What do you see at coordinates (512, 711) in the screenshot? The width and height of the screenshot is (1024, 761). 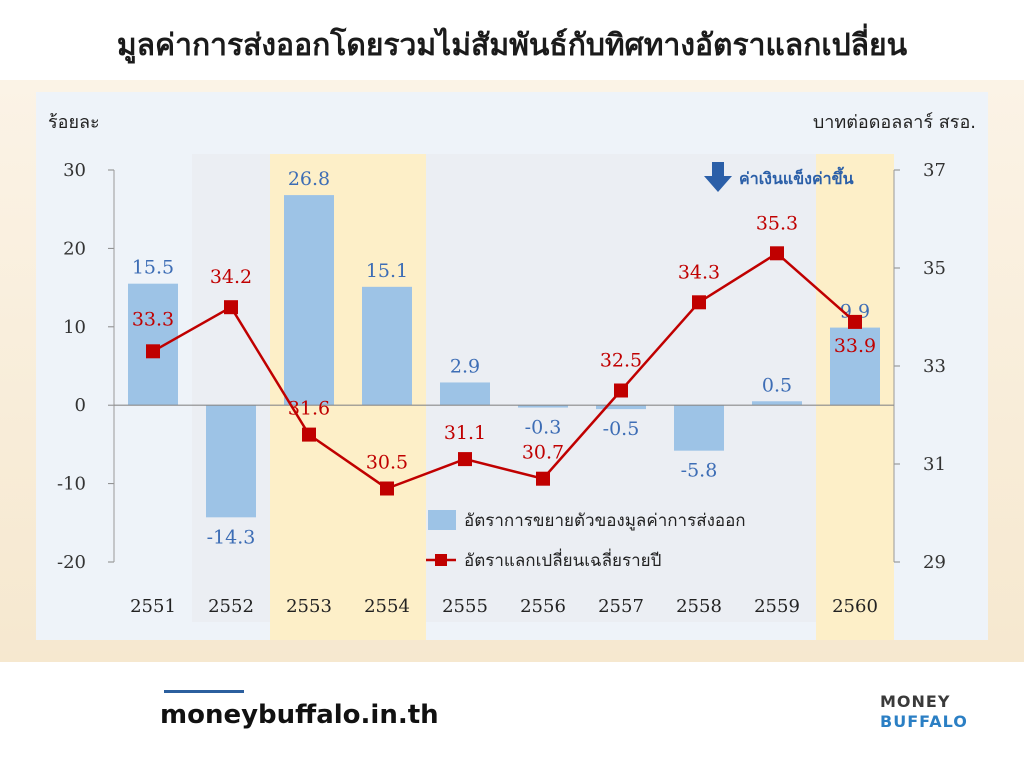 I see `footer` at bounding box center [512, 711].